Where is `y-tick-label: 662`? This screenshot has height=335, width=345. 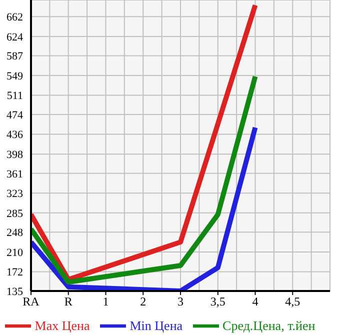 y-tick-label: 662 is located at coordinates (14, 18).